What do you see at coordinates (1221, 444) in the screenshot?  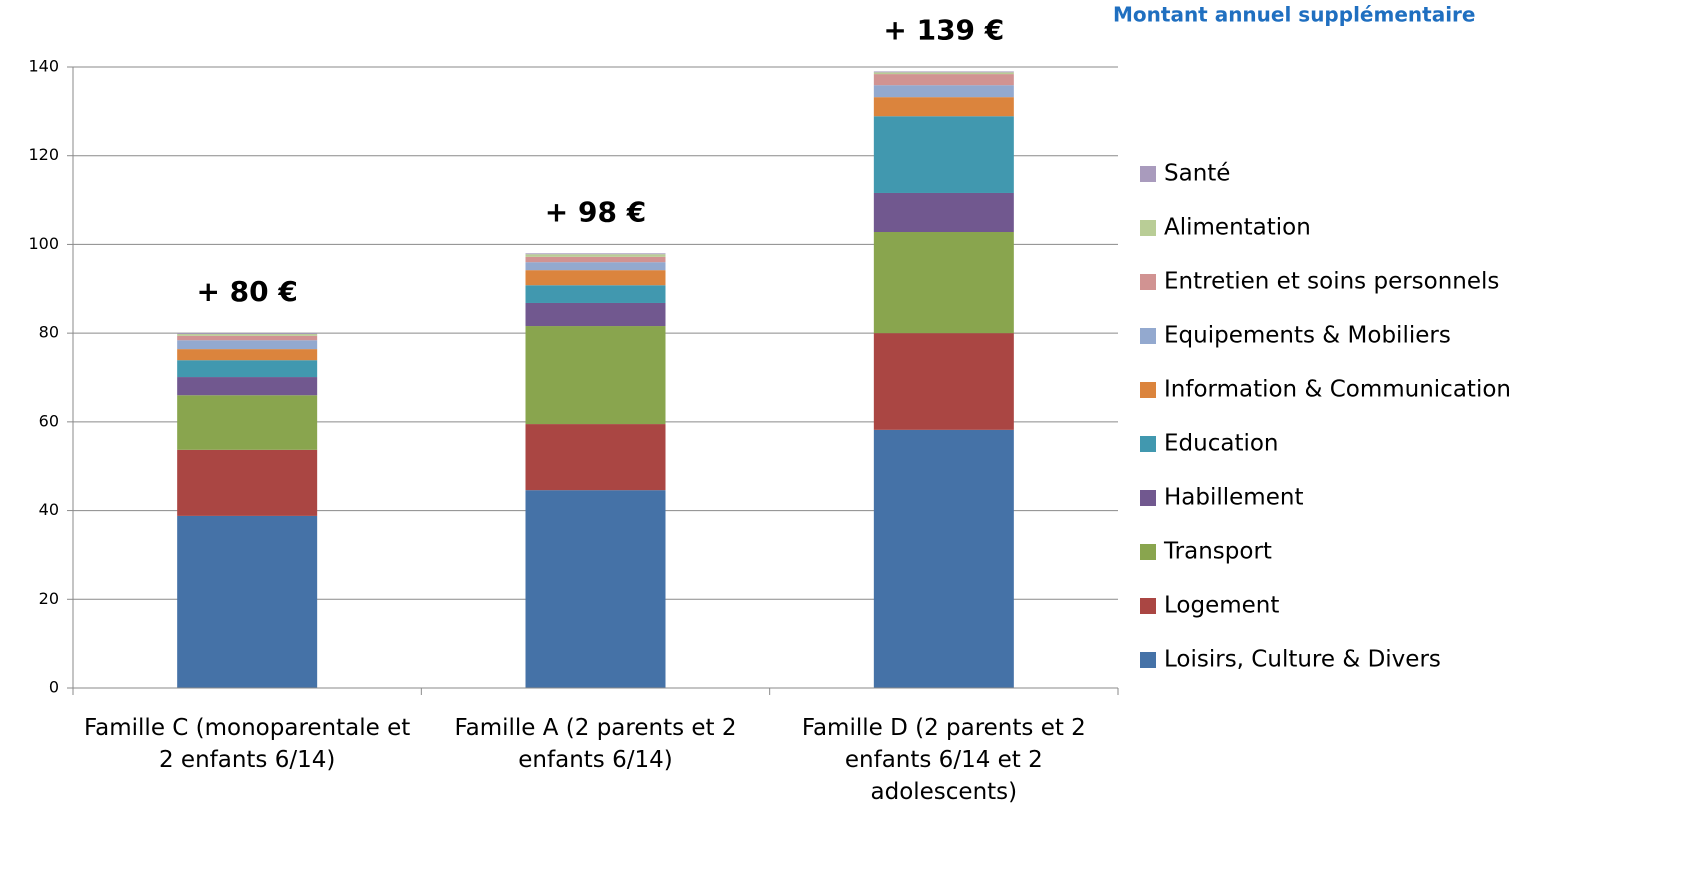 I see `legend-label: Education` at bounding box center [1221, 444].